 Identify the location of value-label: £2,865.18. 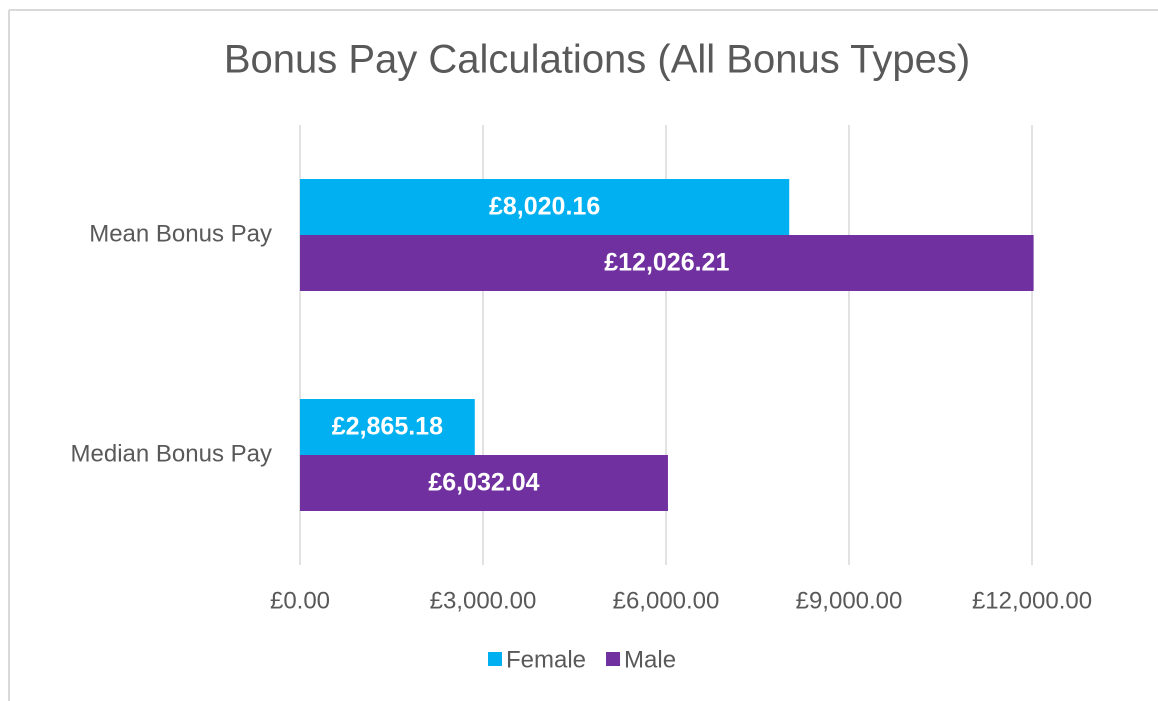
(387, 427).